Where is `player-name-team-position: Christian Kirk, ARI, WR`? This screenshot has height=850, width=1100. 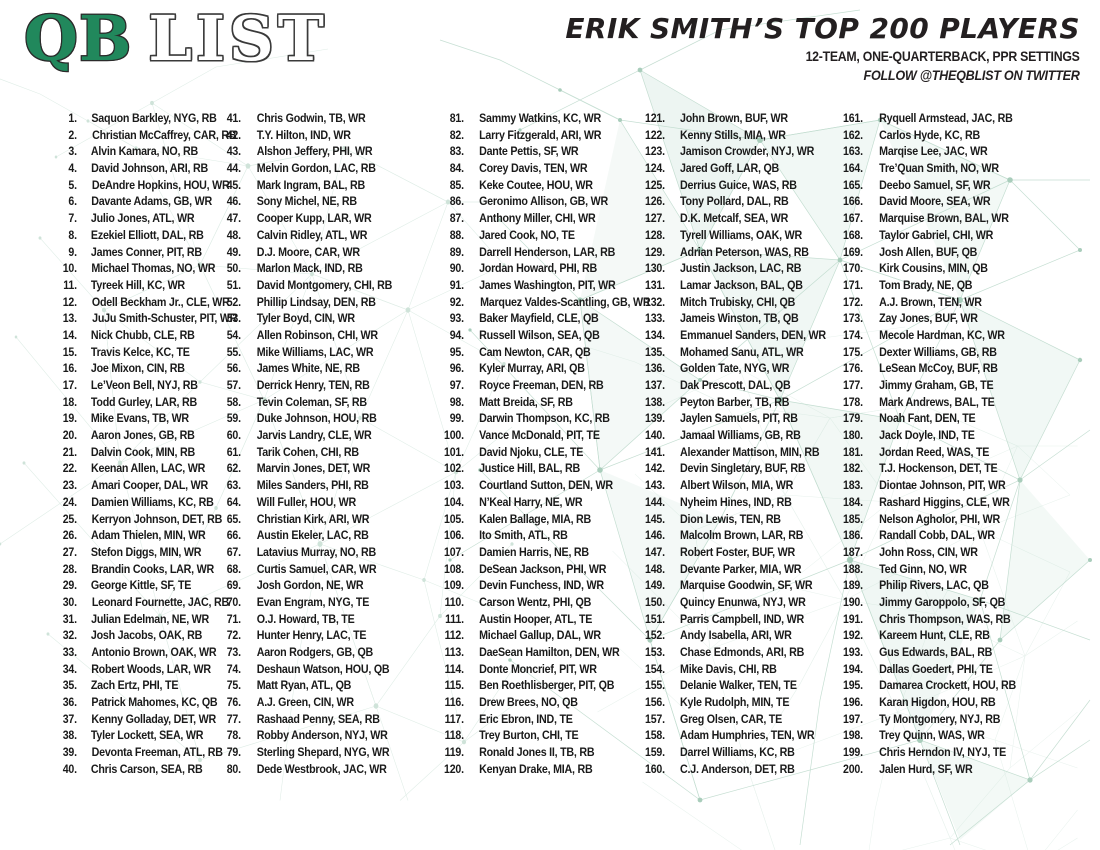 player-name-team-position: Christian Kirk, ARI, WR is located at coordinates (313, 519).